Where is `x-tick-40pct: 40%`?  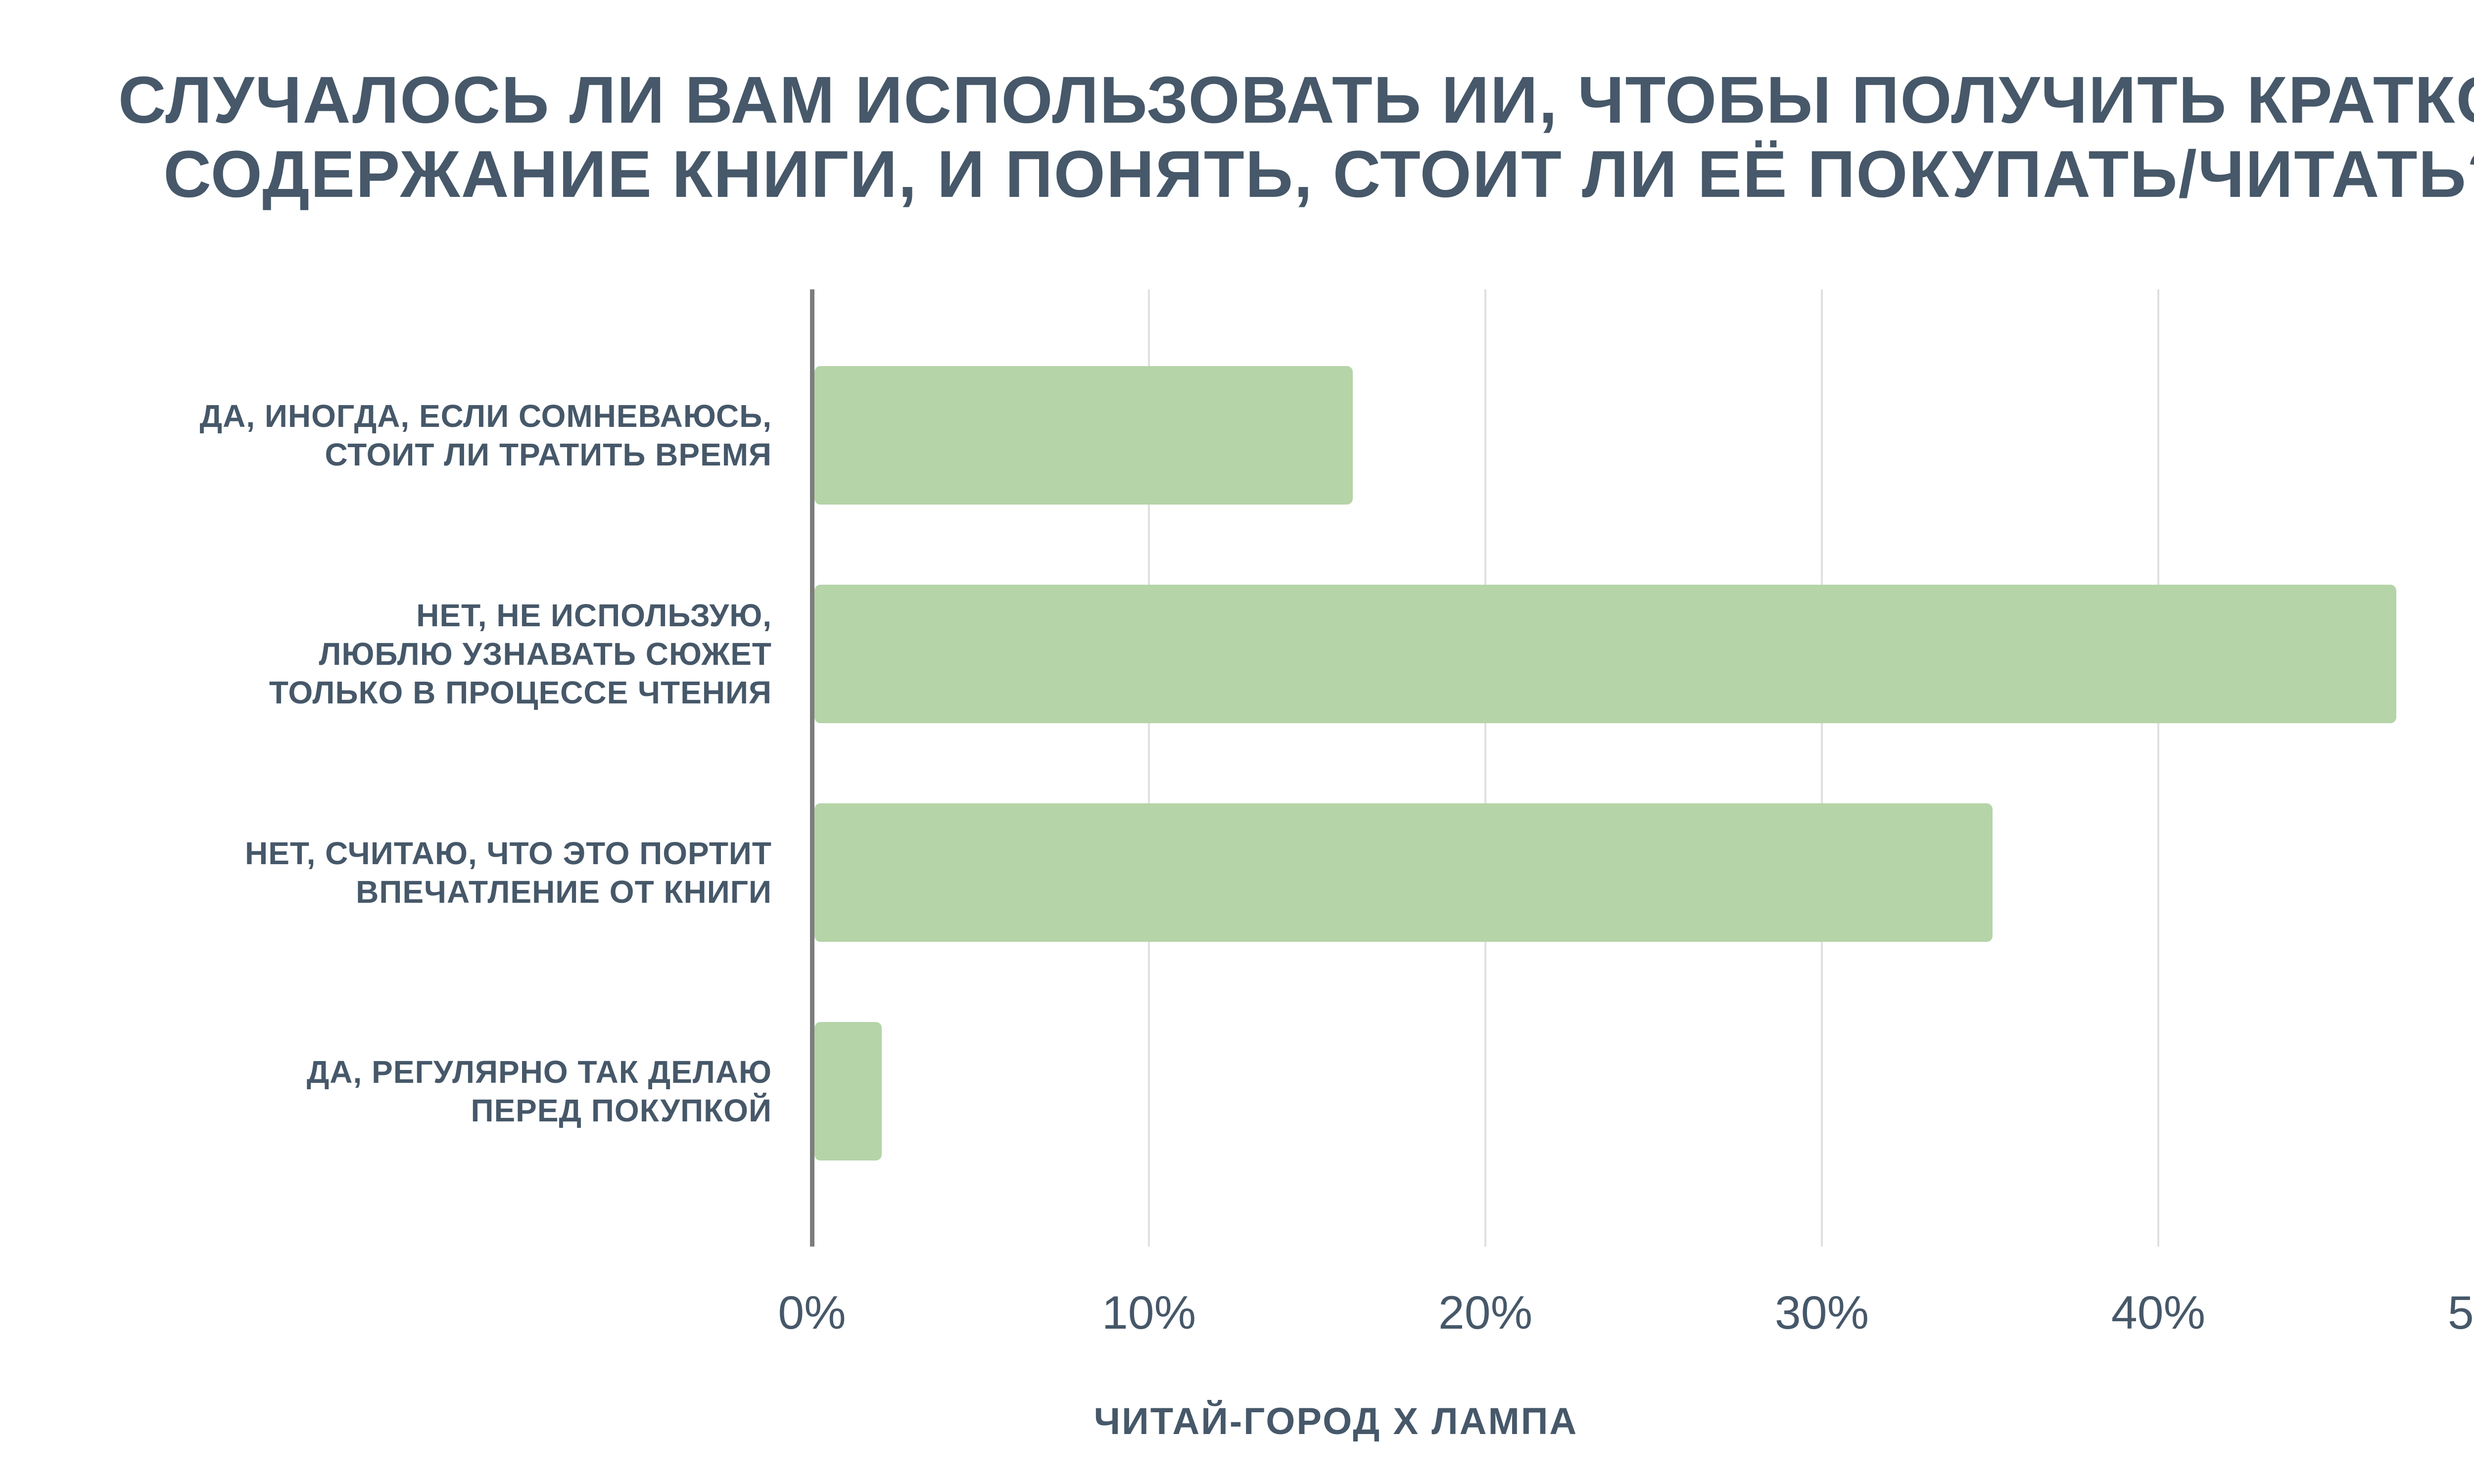
x-tick-40pct: 40% is located at coordinates (2159, 1313).